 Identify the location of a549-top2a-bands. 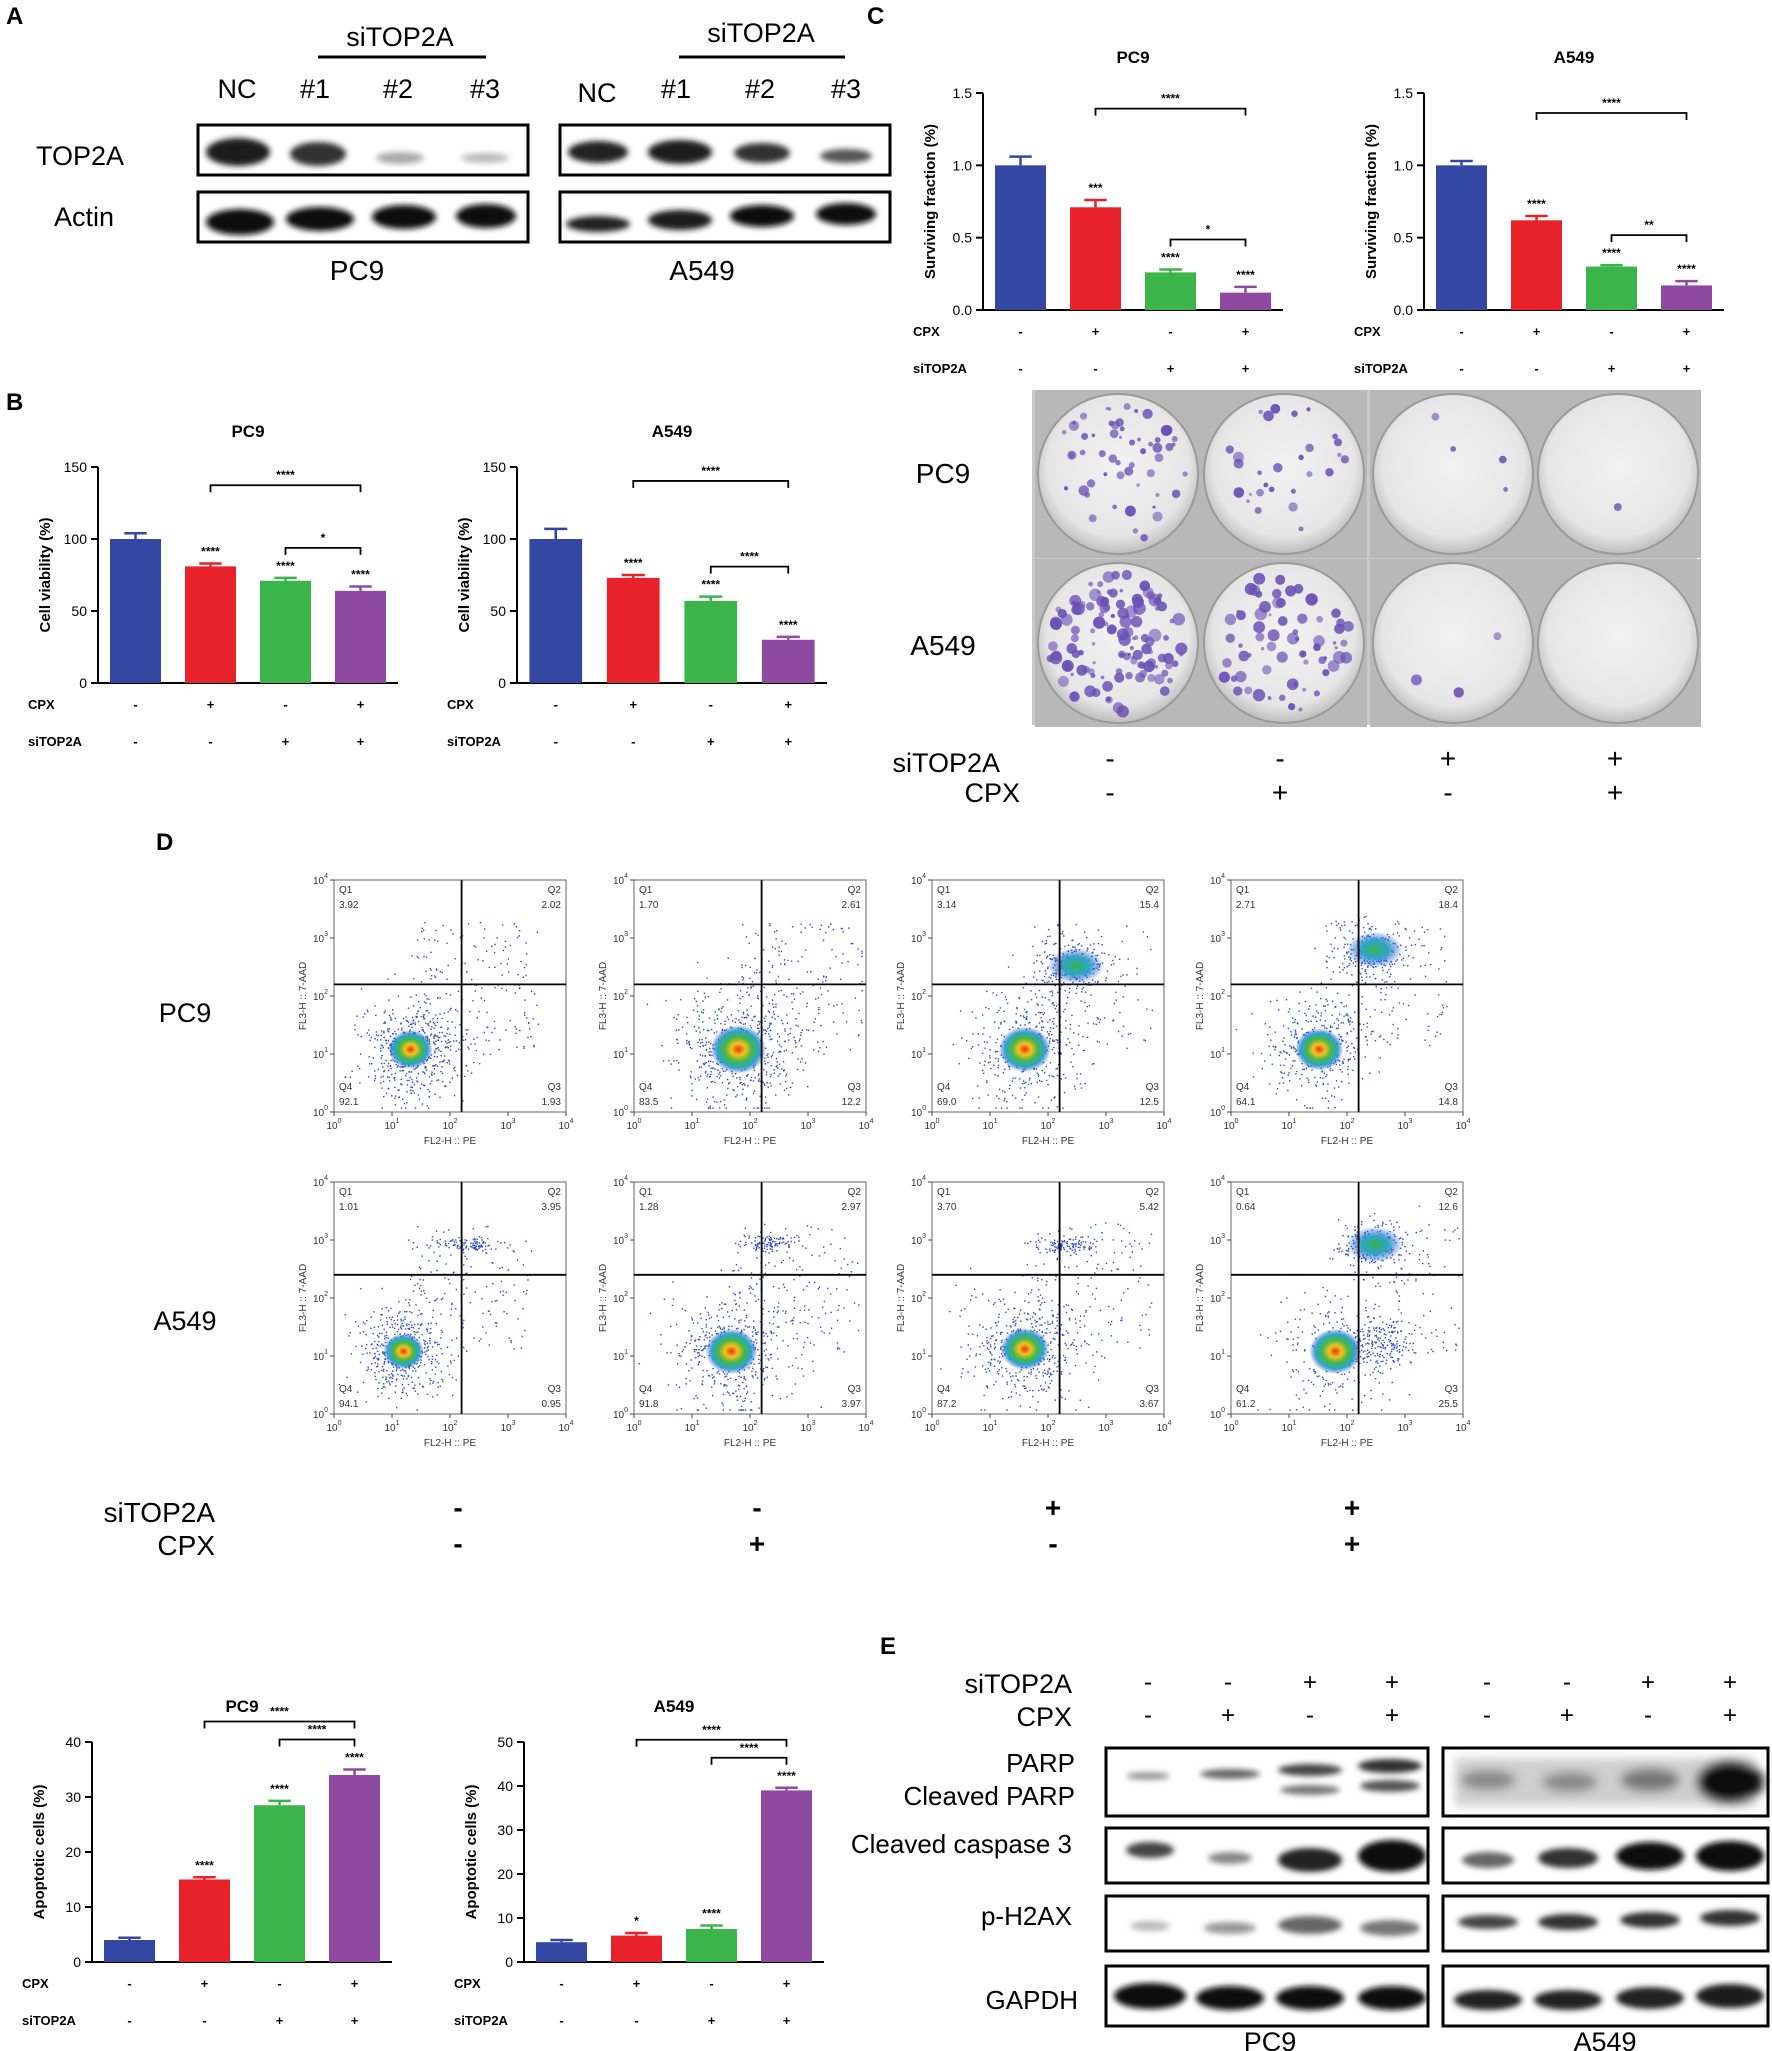
(720, 152).